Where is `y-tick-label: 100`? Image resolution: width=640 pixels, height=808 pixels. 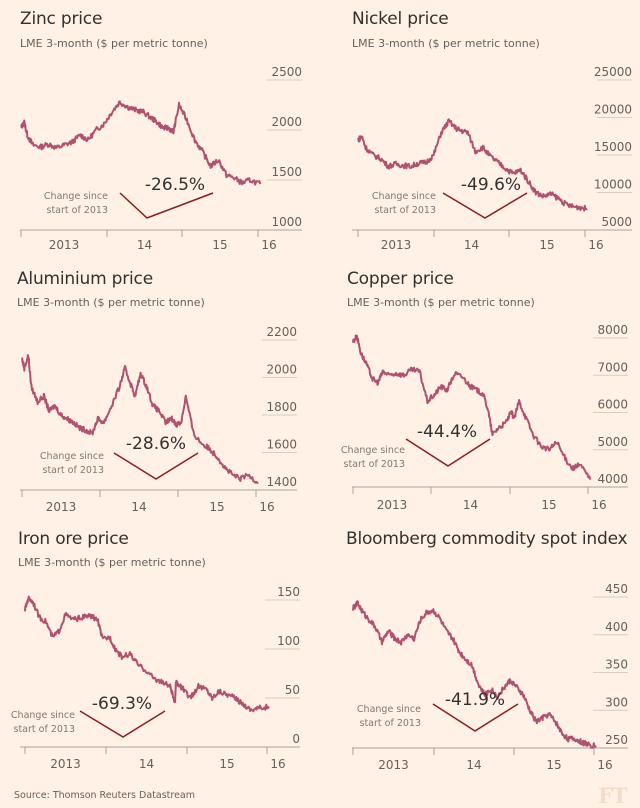
y-tick-label: 100 is located at coordinates (288, 641).